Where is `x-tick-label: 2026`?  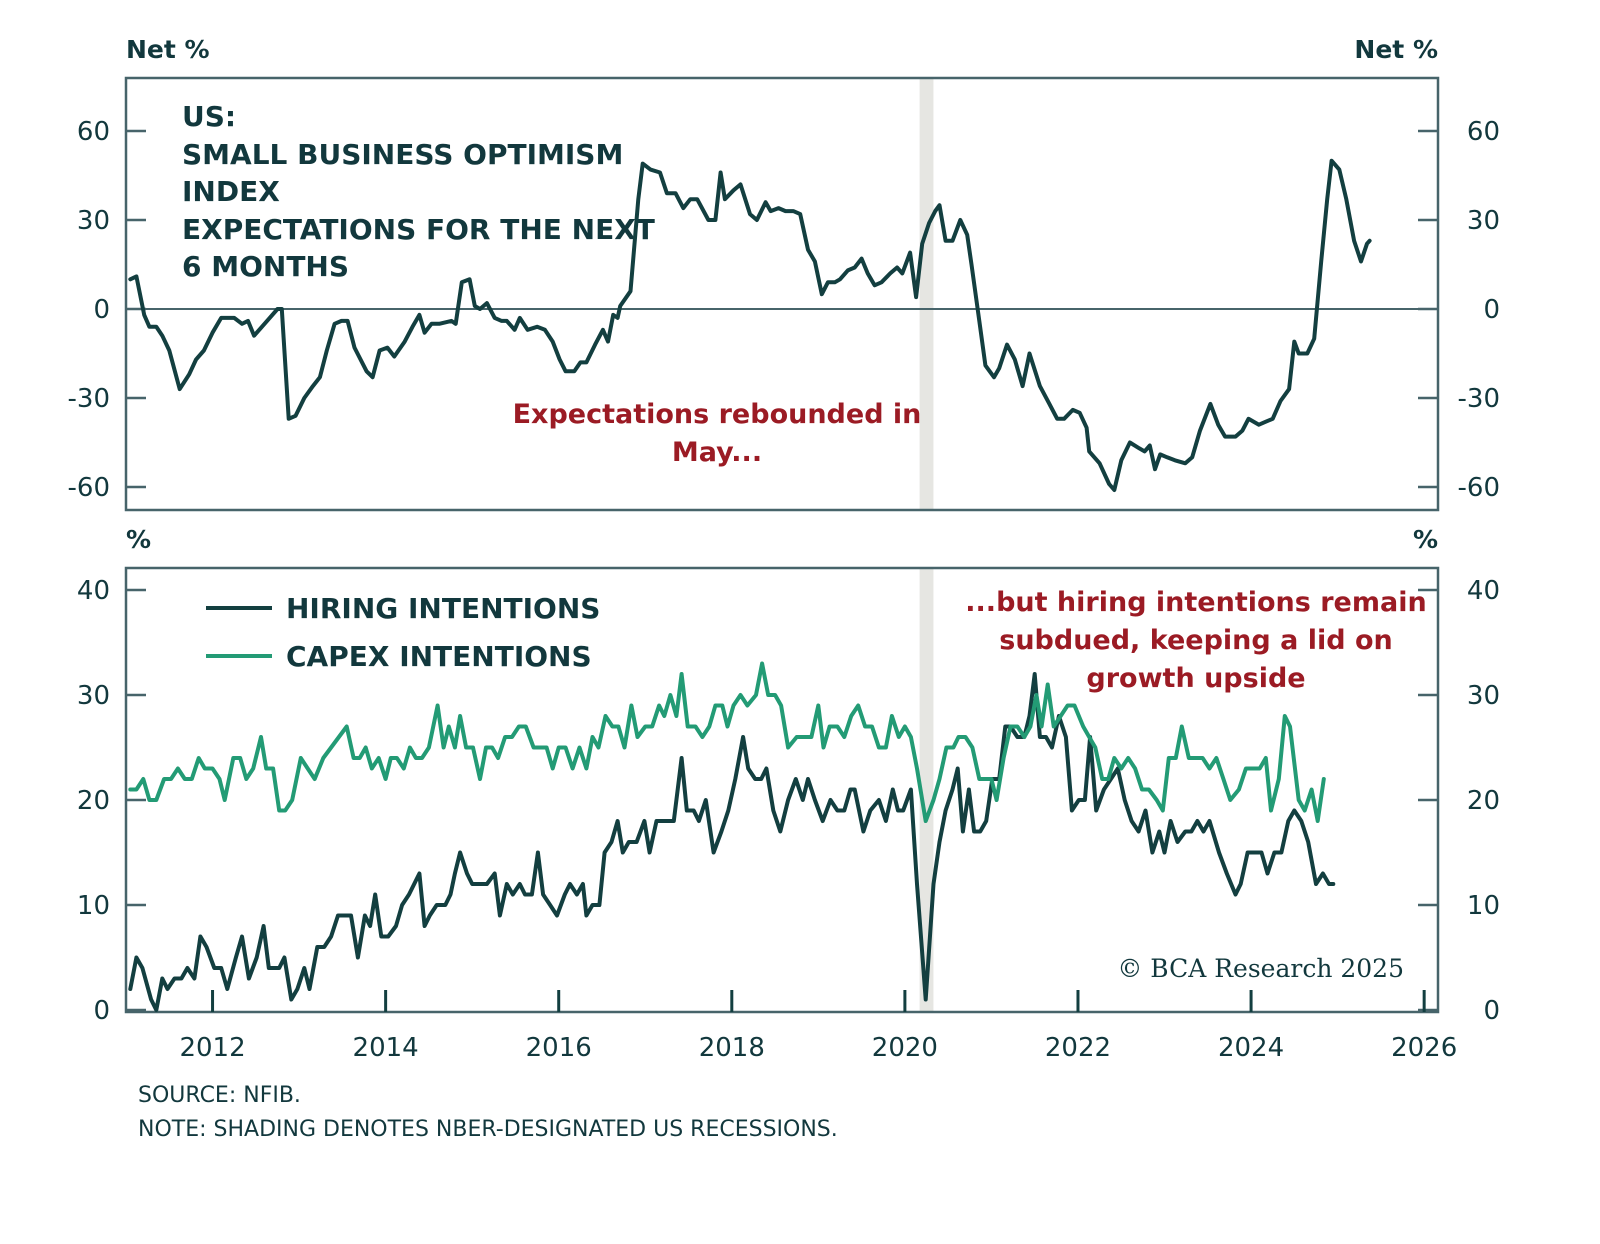
x-tick-label: 2026 is located at coordinates (1424, 1048).